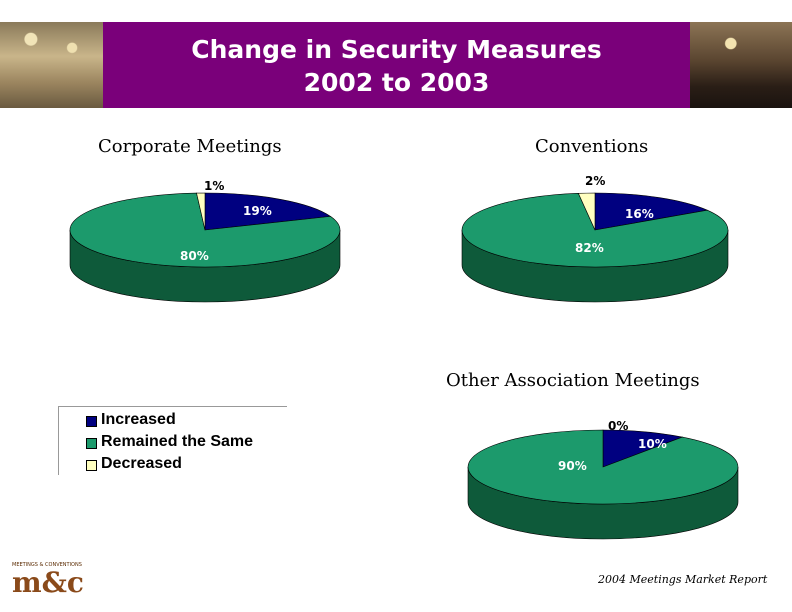 The height and width of the screenshot is (612, 792). Describe the element at coordinates (572, 466) in the screenshot. I see `pie-2-label-remained-the-same: 90%` at that location.